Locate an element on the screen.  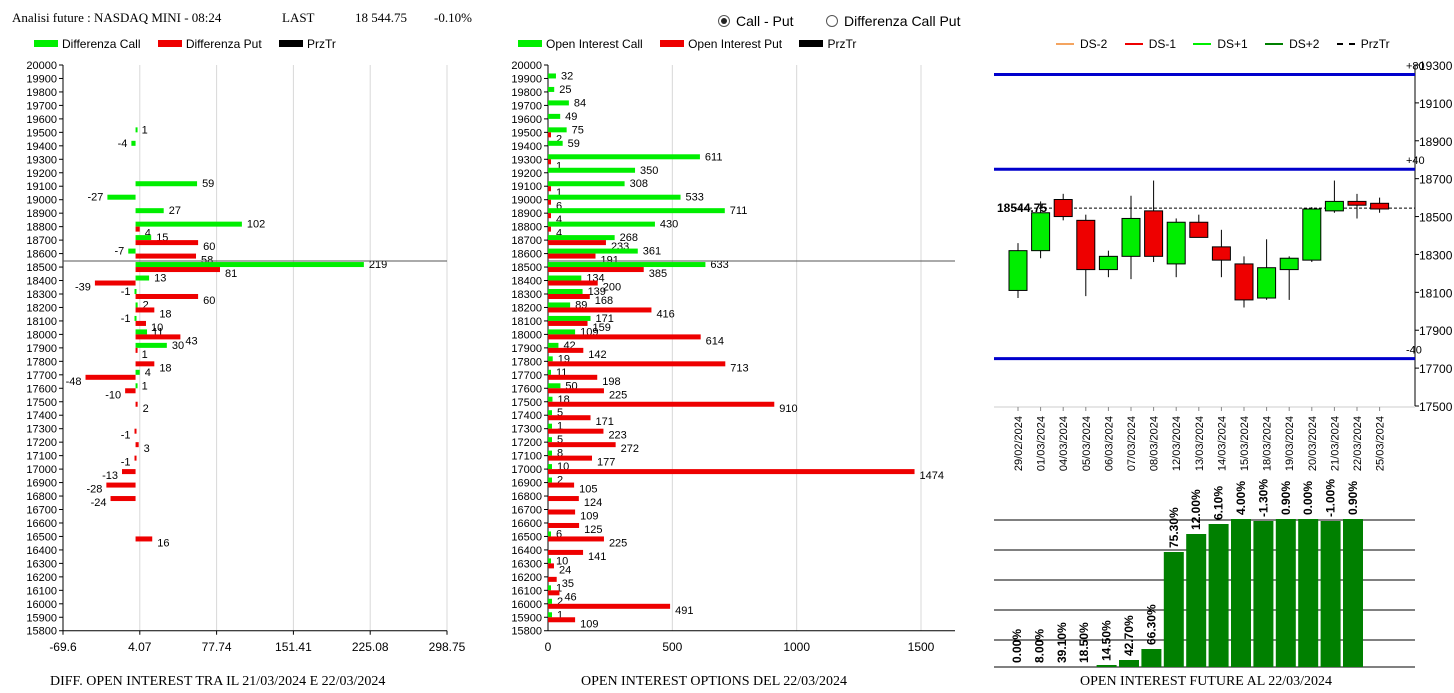
oi-put-label: 124 is located at coordinates (593, 503).